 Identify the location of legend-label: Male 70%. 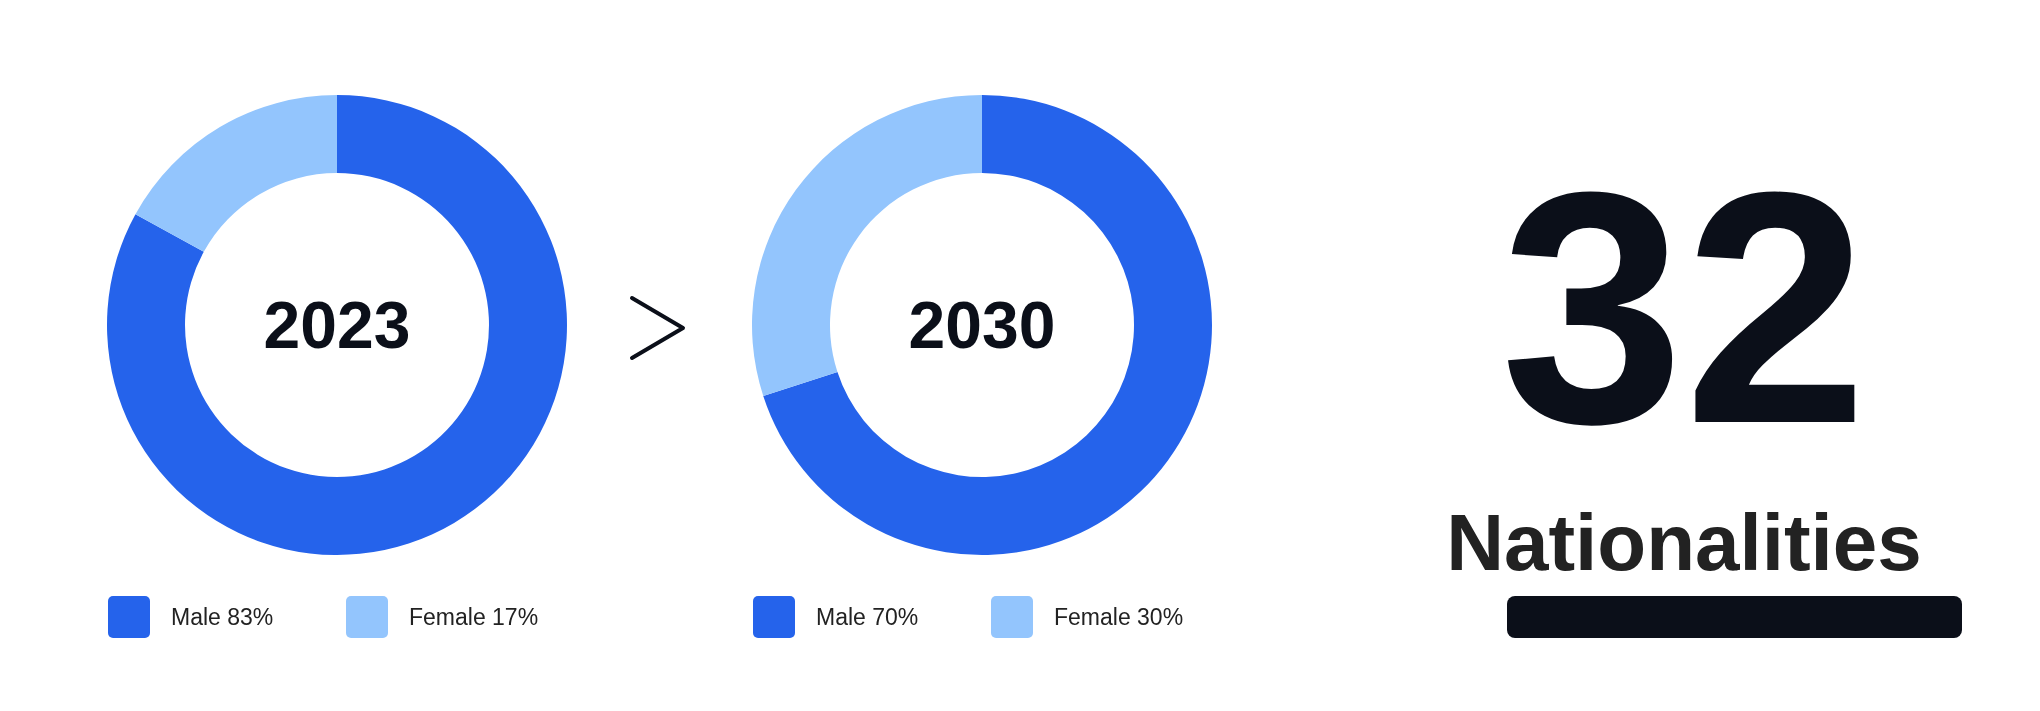
(867, 617).